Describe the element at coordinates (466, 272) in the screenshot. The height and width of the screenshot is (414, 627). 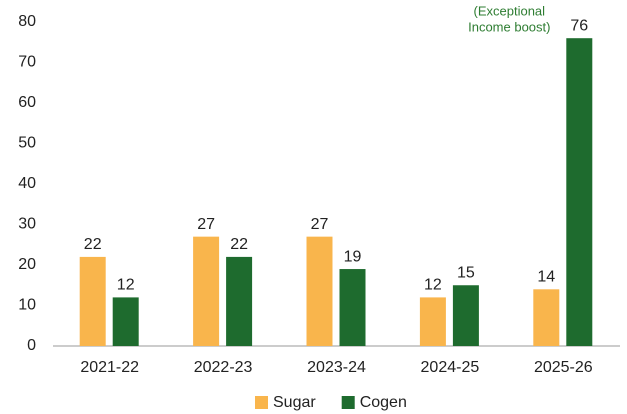
I see `value-label: 15` at that location.